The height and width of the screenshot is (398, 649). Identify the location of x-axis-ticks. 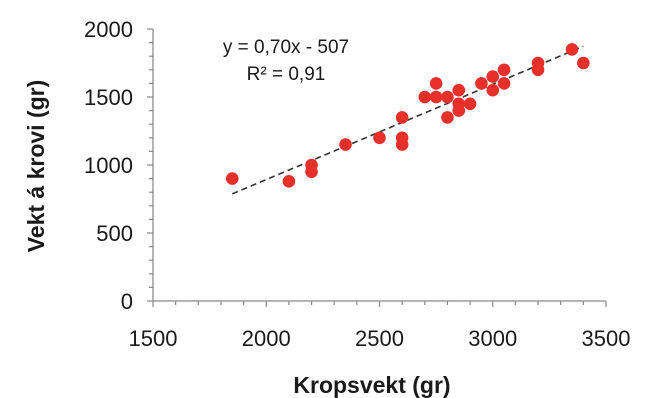
(379, 304).